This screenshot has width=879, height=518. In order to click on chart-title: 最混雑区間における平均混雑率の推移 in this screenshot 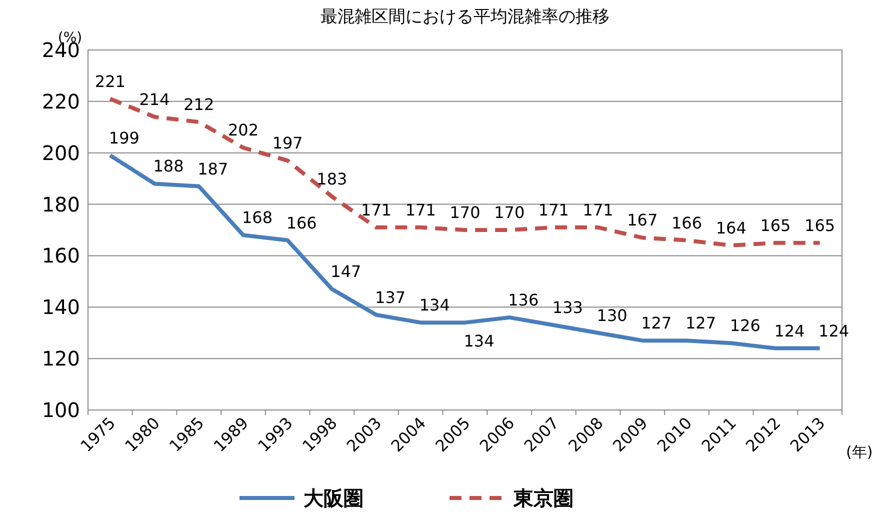, I will do `click(465, 17)`.